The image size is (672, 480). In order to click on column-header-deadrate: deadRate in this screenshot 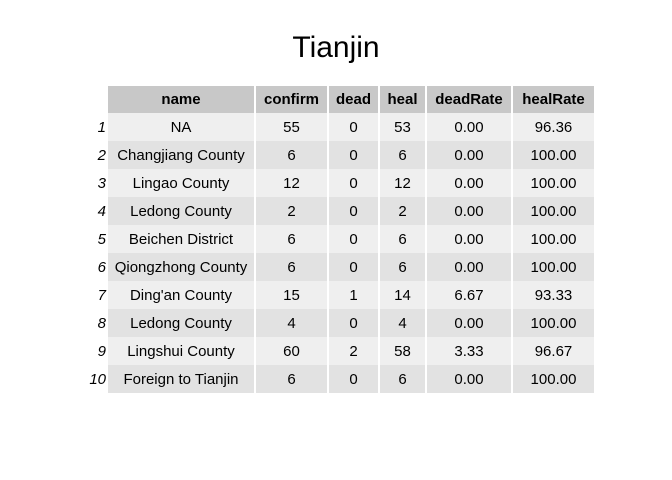, I will do `click(469, 99)`.